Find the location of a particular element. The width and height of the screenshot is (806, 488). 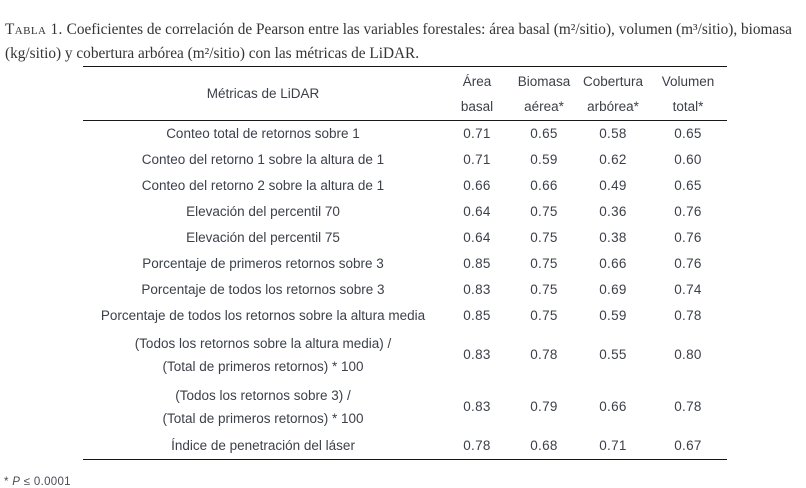

header-line: Biomasa is located at coordinates (544, 81).